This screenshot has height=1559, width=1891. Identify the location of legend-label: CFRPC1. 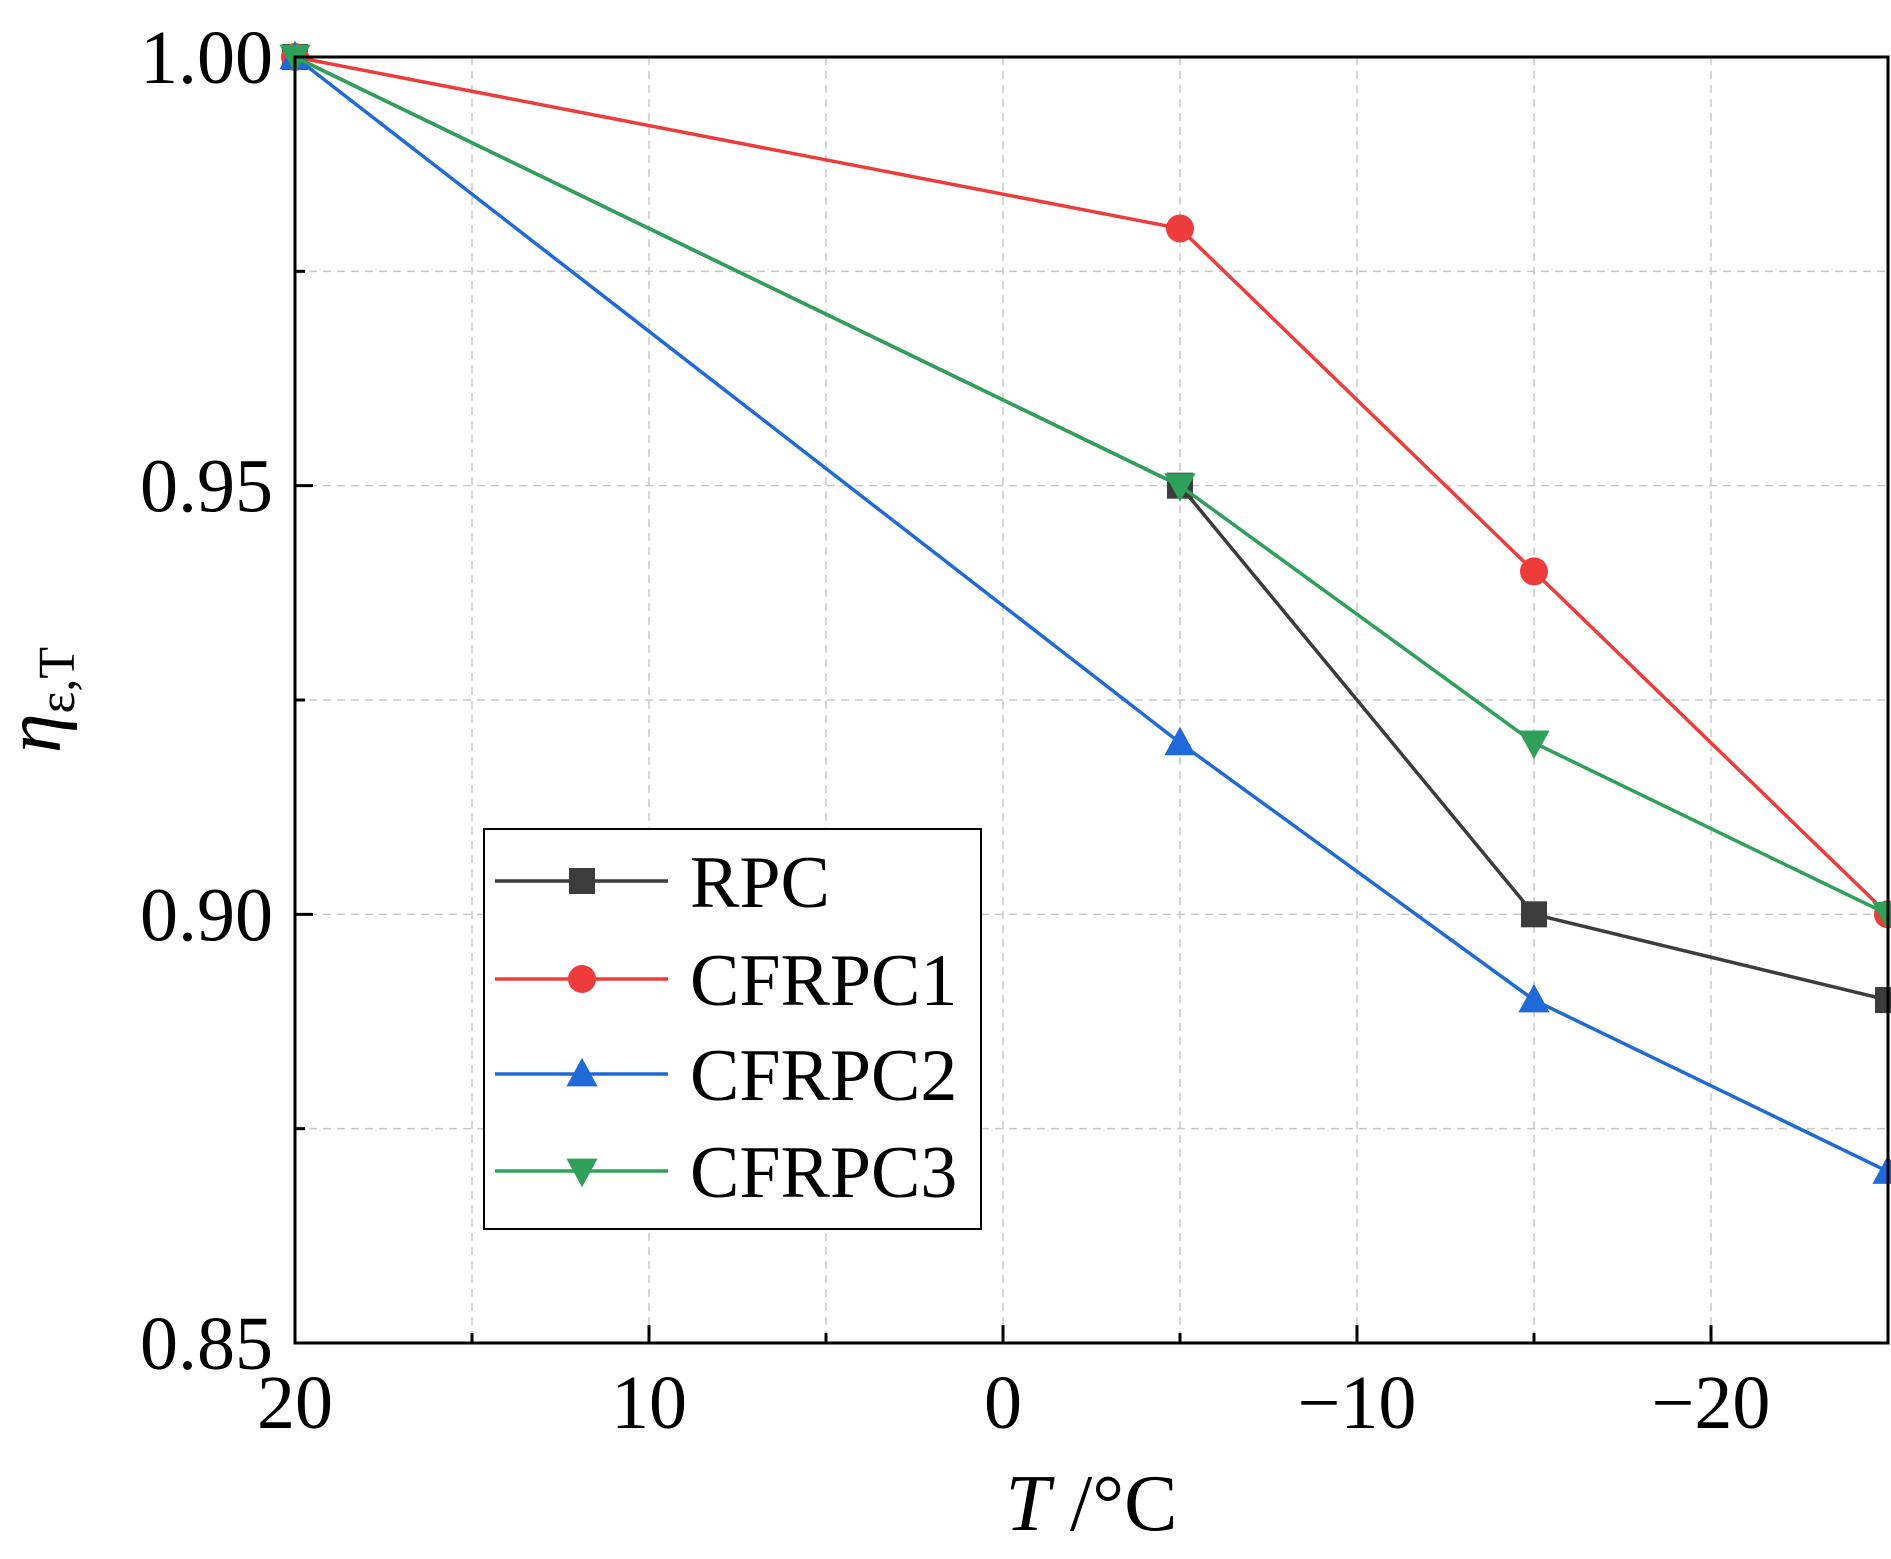
(823, 981).